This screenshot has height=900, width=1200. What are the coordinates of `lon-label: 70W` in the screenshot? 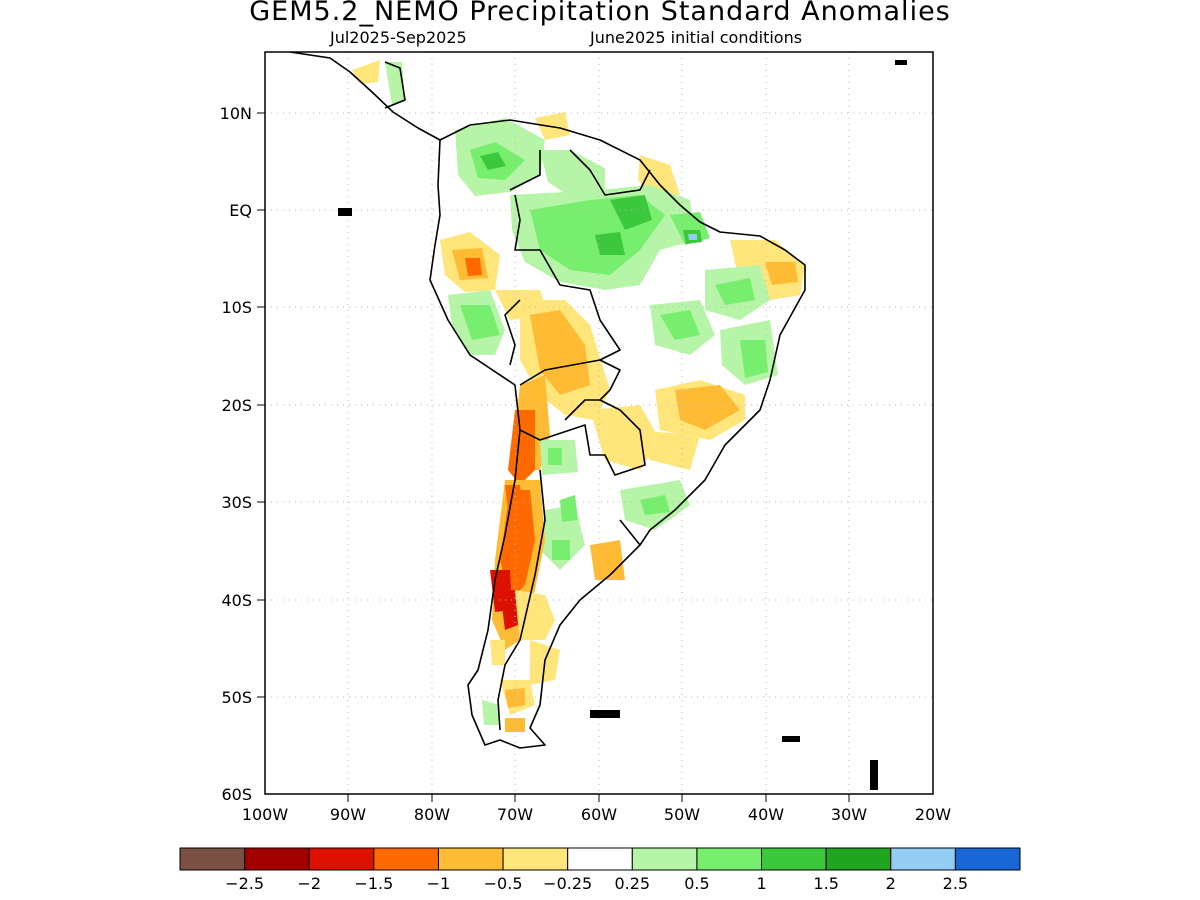 It's located at (515, 814).